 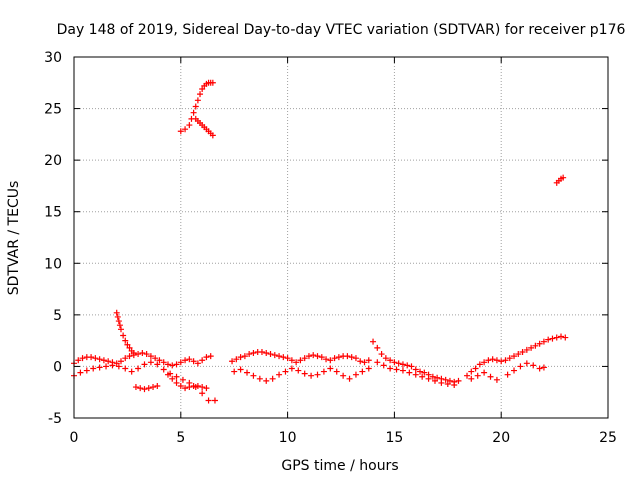 What do you see at coordinates (53, 161) in the screenshot?
I see `y-tick-label: 20` at bounding box center [53, 161].